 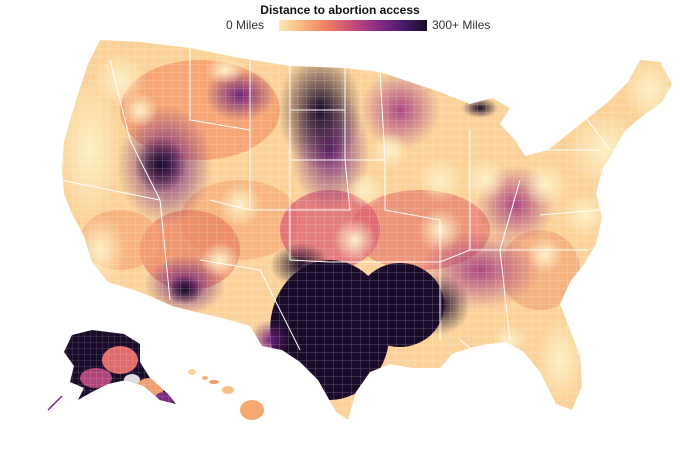 I want to click on alaska, so click(x=120, y=367).